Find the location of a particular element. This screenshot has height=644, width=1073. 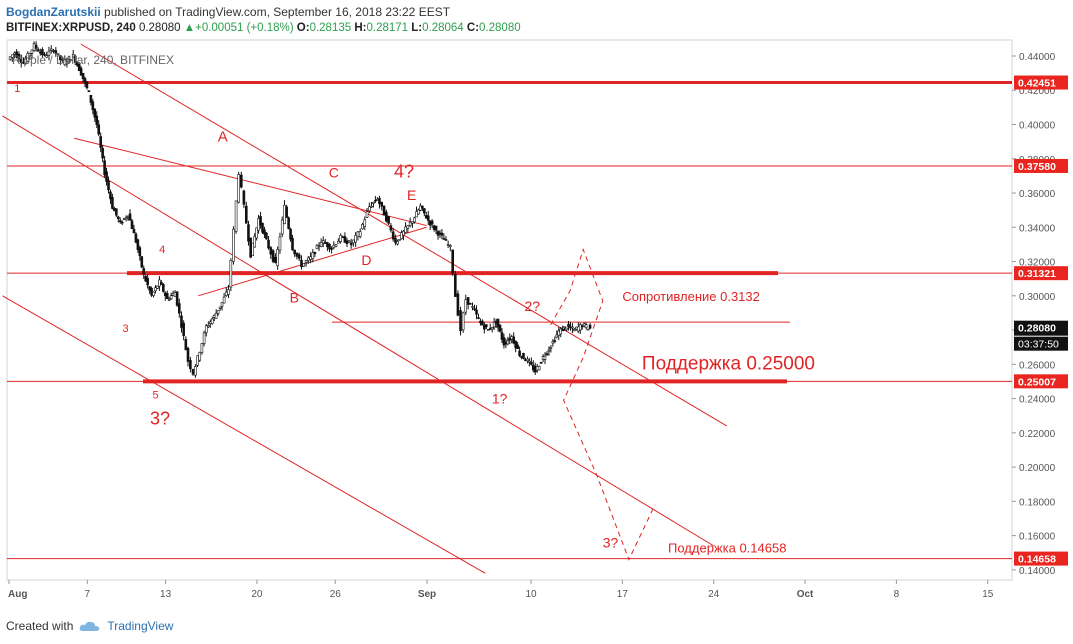

annotation-0: 1 is located at coordinates (17, 89).